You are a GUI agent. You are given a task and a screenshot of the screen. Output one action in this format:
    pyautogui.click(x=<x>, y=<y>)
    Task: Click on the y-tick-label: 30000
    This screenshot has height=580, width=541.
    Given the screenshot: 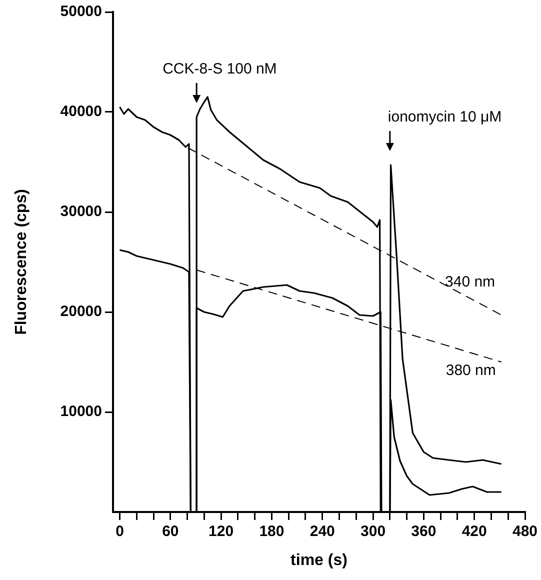 What is the action you would take?
    pyautogui.click(x=81, y=211)
    